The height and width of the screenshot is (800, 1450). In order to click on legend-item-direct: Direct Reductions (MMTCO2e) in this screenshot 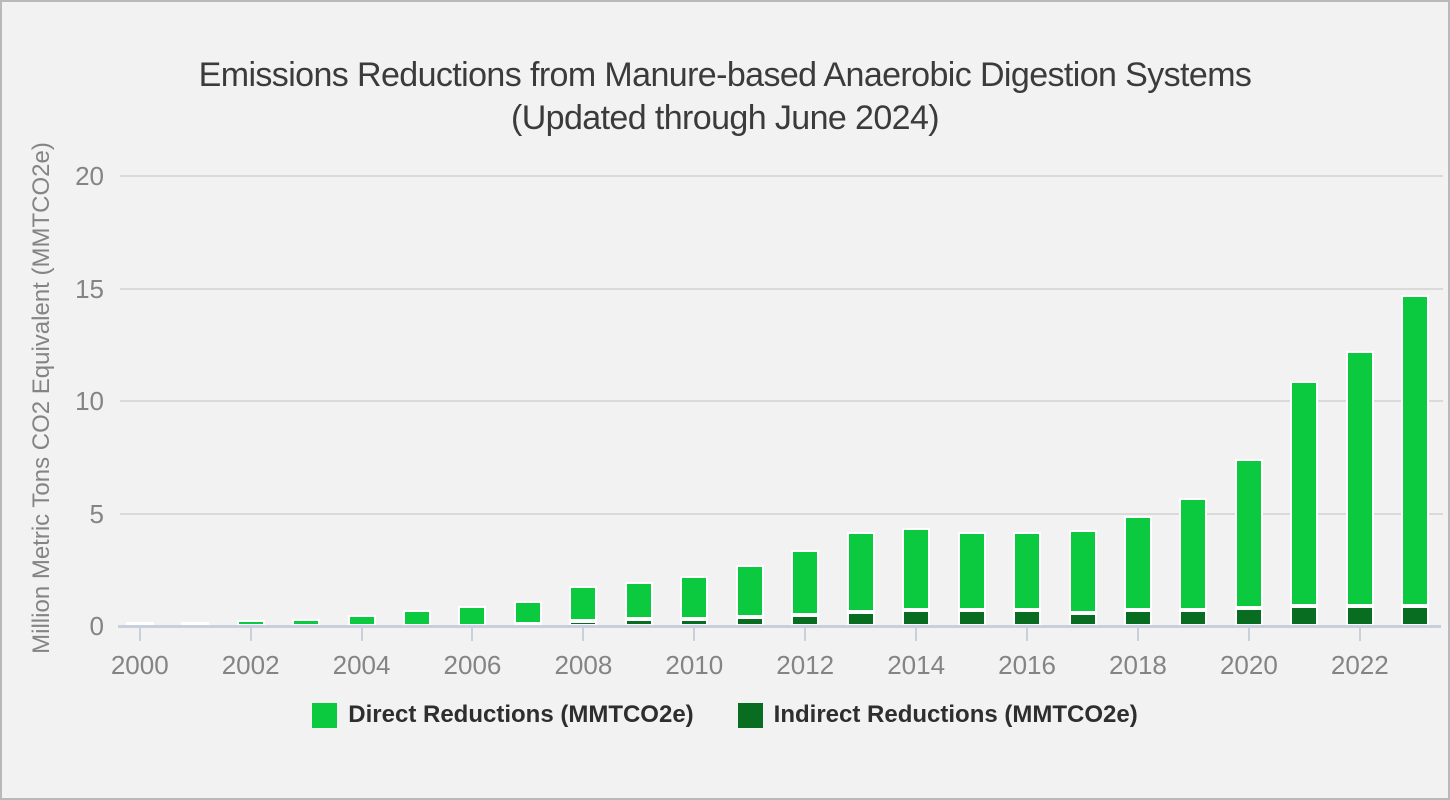, I will do `click(503, 715)`.